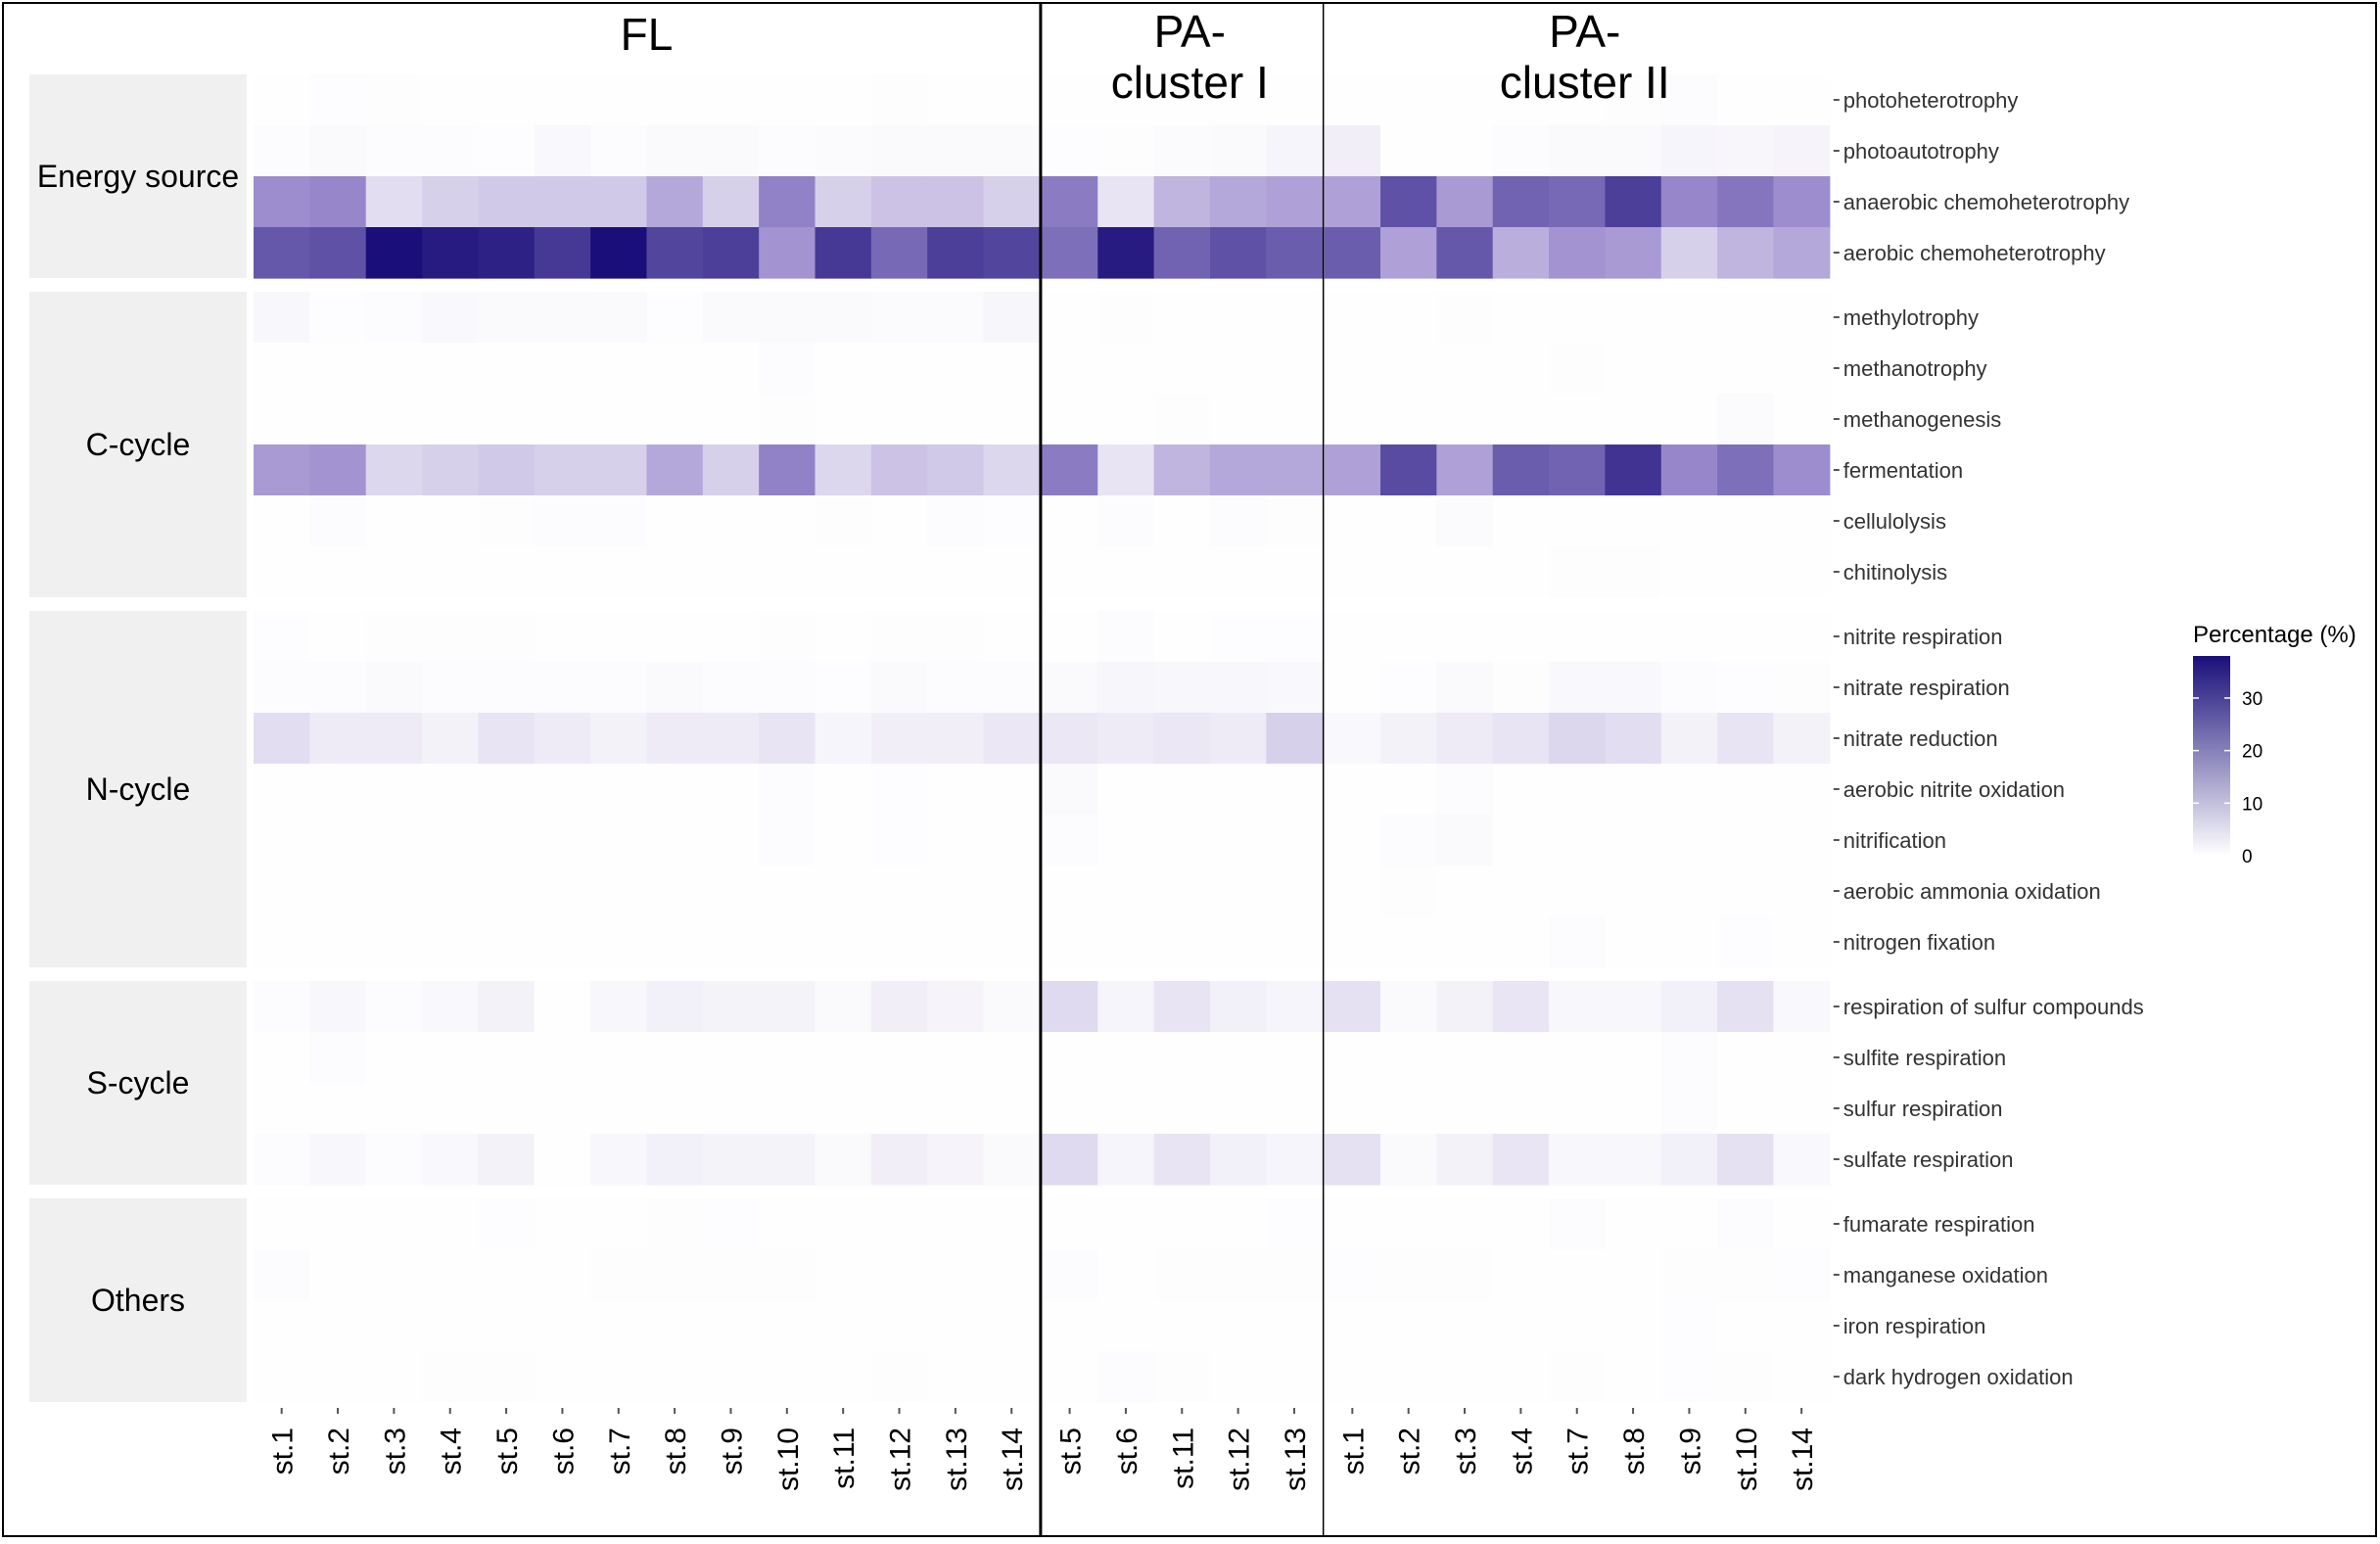 This screenshot has width=2380, height=1544. I want to click on group-strip, so click(138, 1083).